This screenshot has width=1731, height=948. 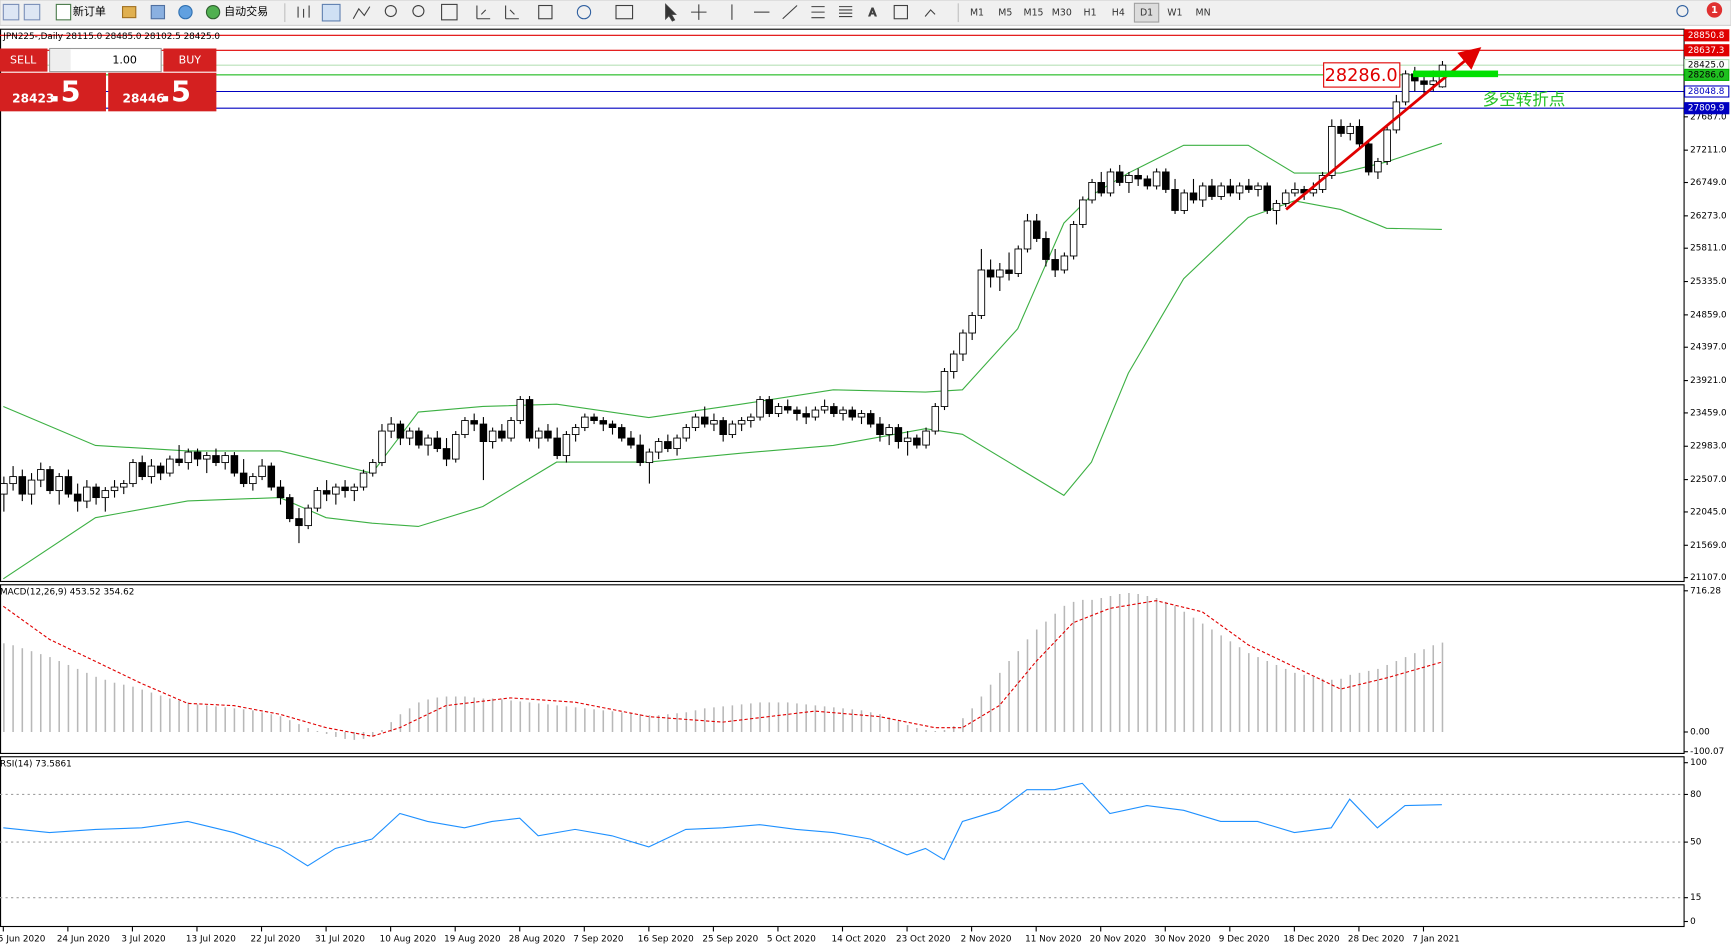 I want to click on auto-trading-icon, so click(x=213, y=12).